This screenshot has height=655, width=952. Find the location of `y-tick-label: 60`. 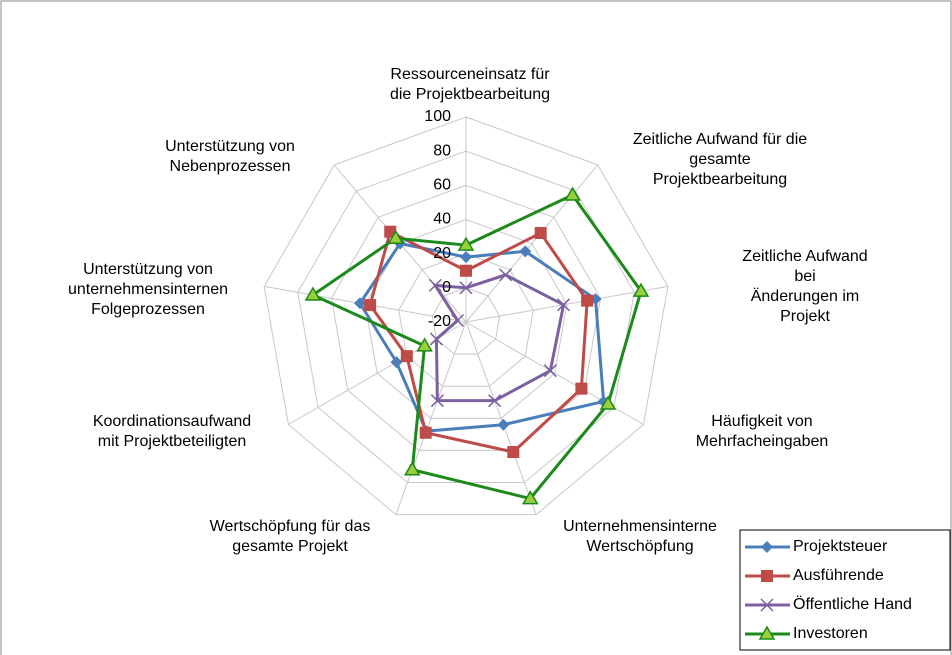

y-tick-label: 60 is located at coordinates (442, 185).